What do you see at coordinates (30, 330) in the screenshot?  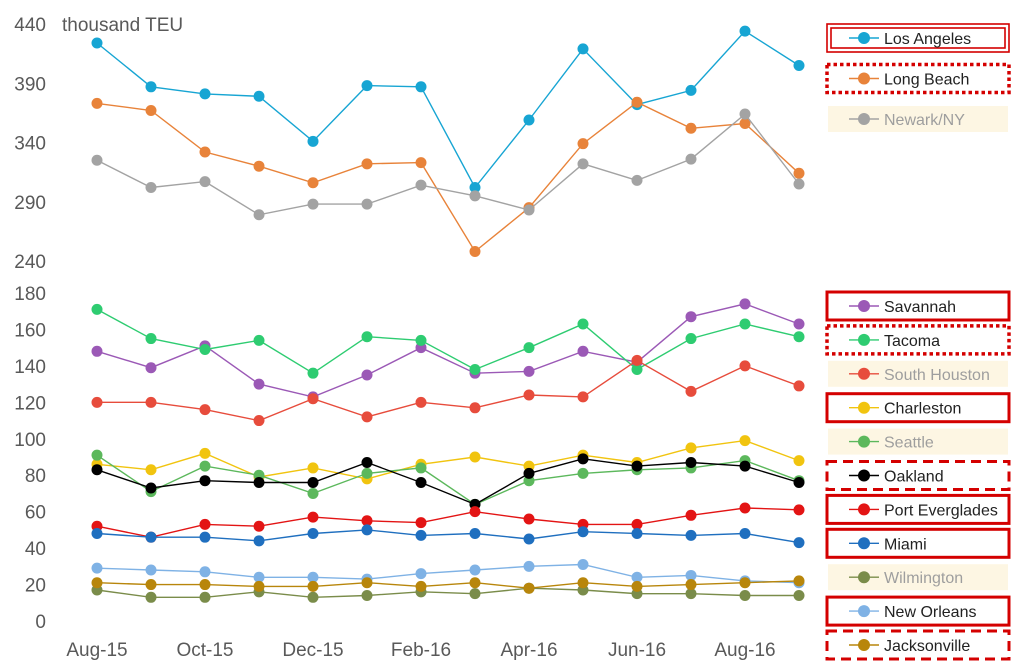 I see `lower-ytick-label: 160` at bounding box center [30, 330].